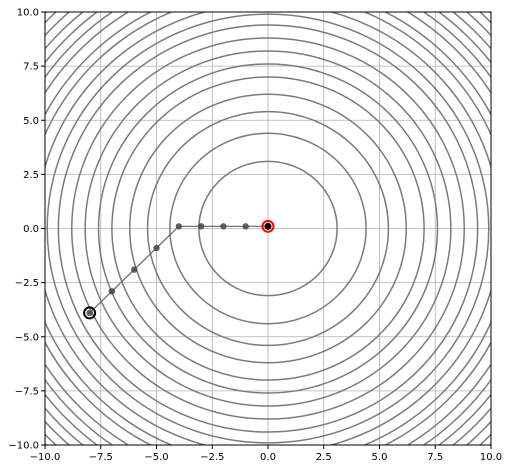  I want to click on start-marker, so click(90, 313).